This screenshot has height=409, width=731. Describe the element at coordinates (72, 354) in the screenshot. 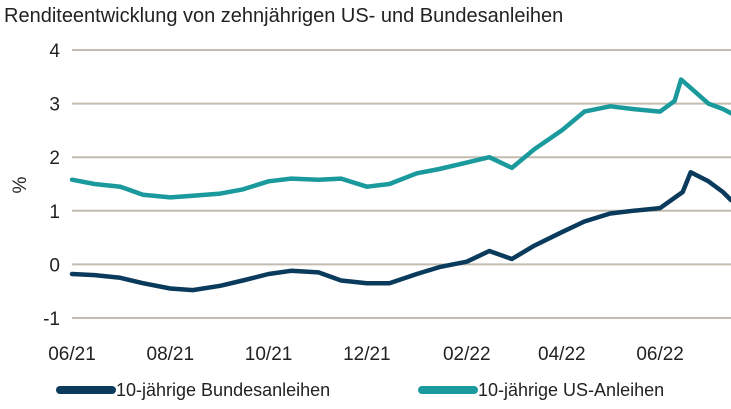

I see `x-tick-label: 06/21` at that location.